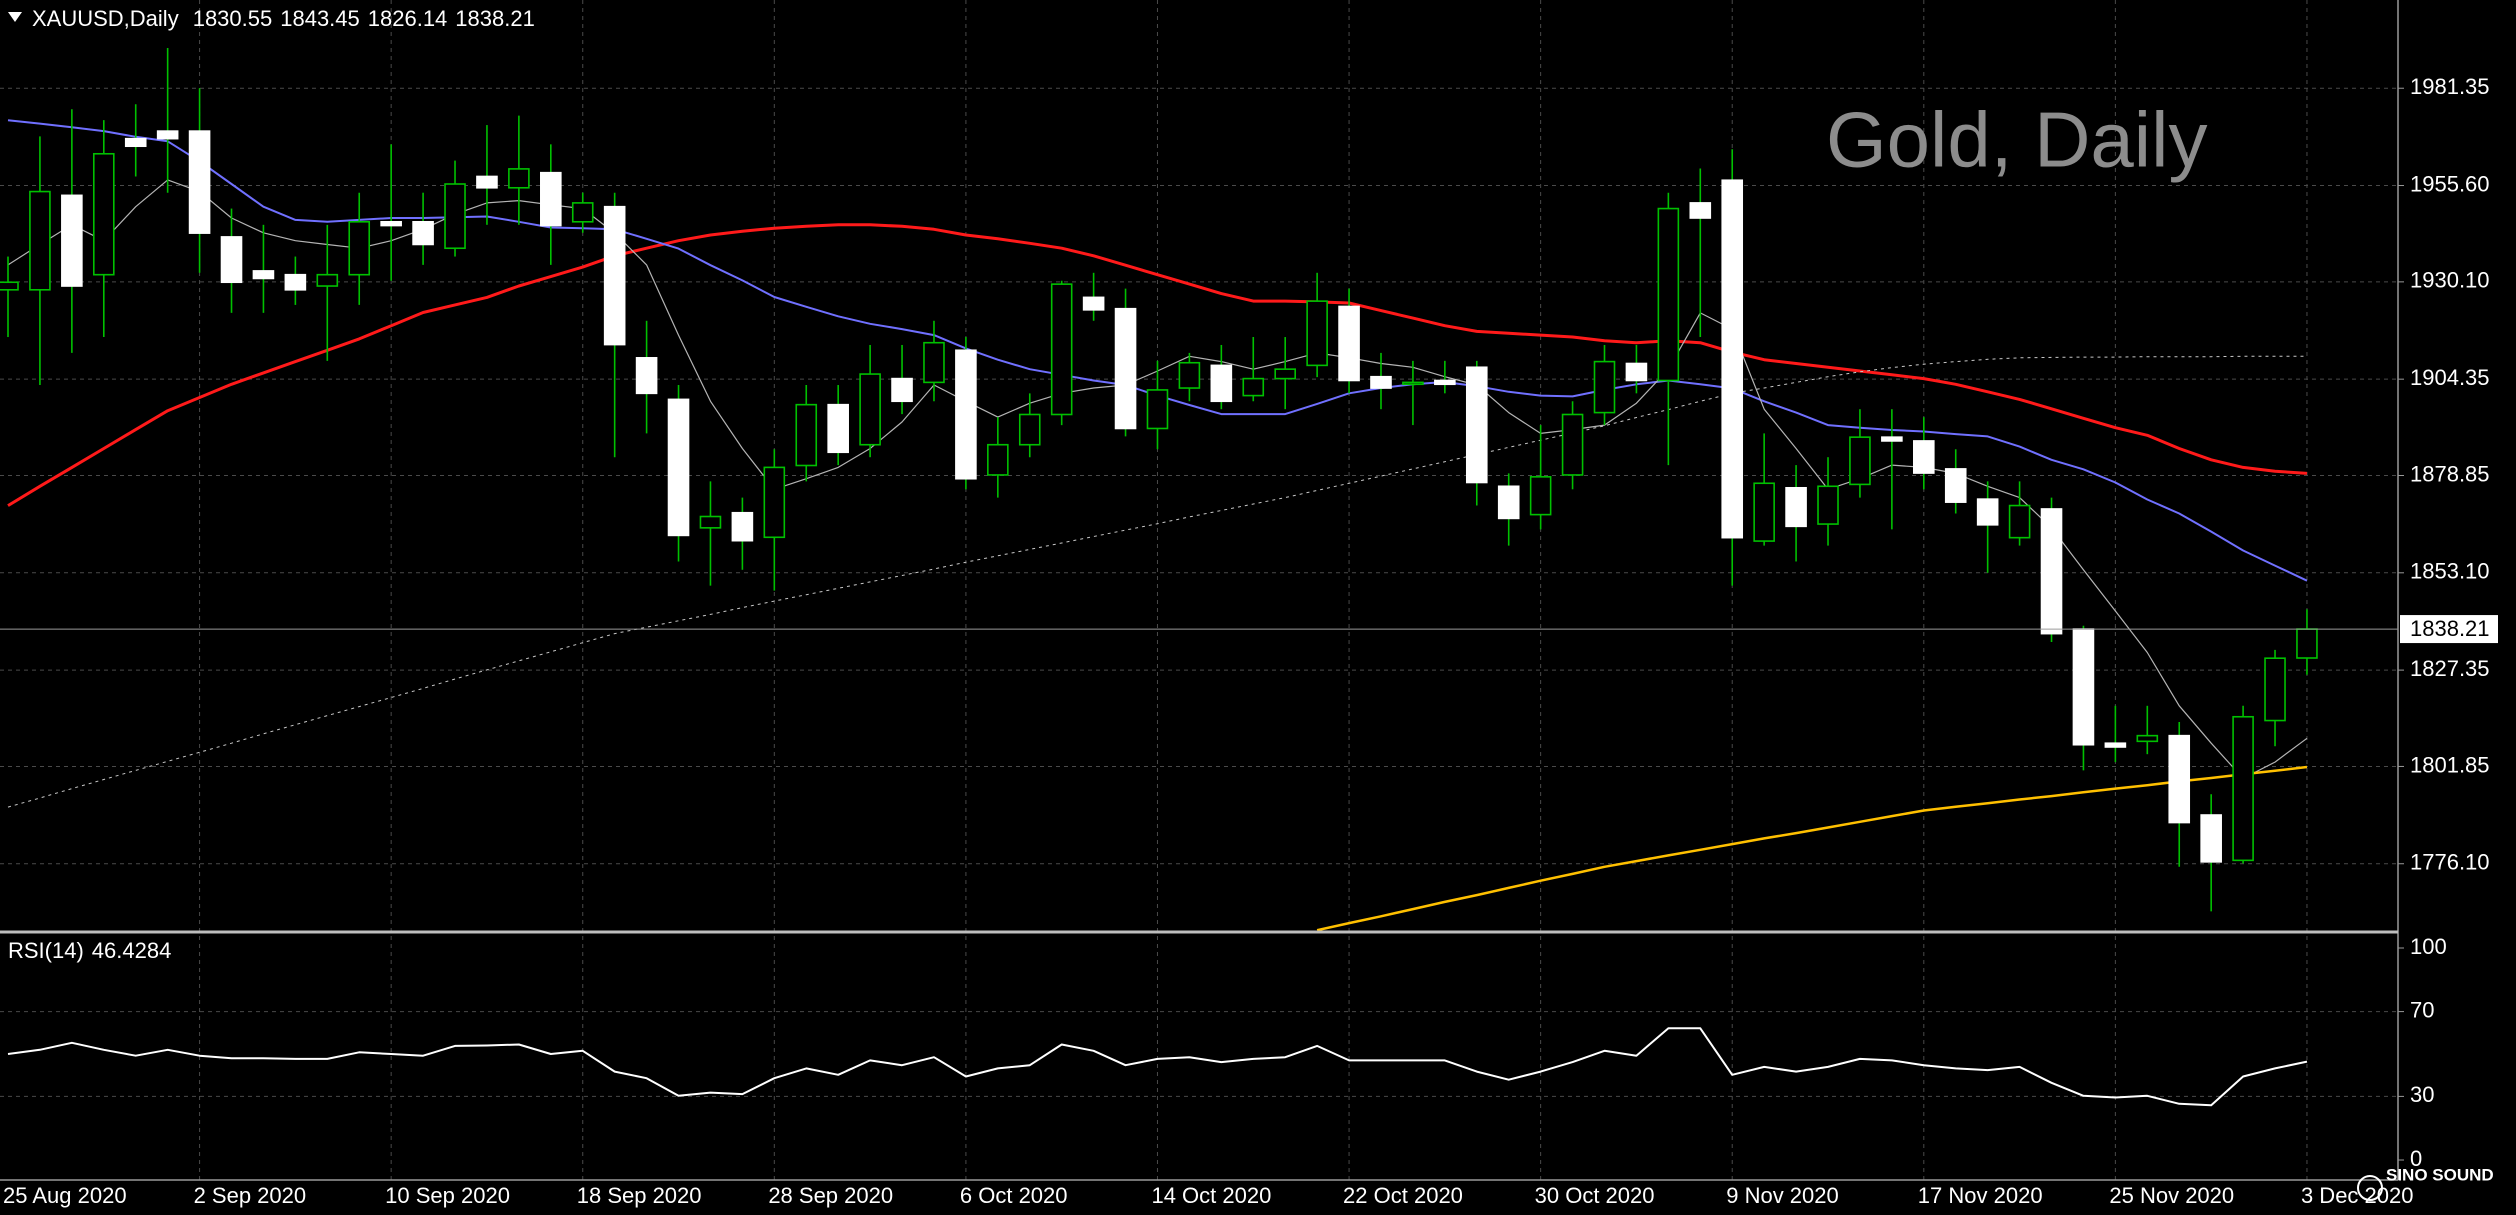  Describe the element at coordinates (65, 1195) in the screenshot. I see `x-tick-label: 25 Aug 2020` at that location.